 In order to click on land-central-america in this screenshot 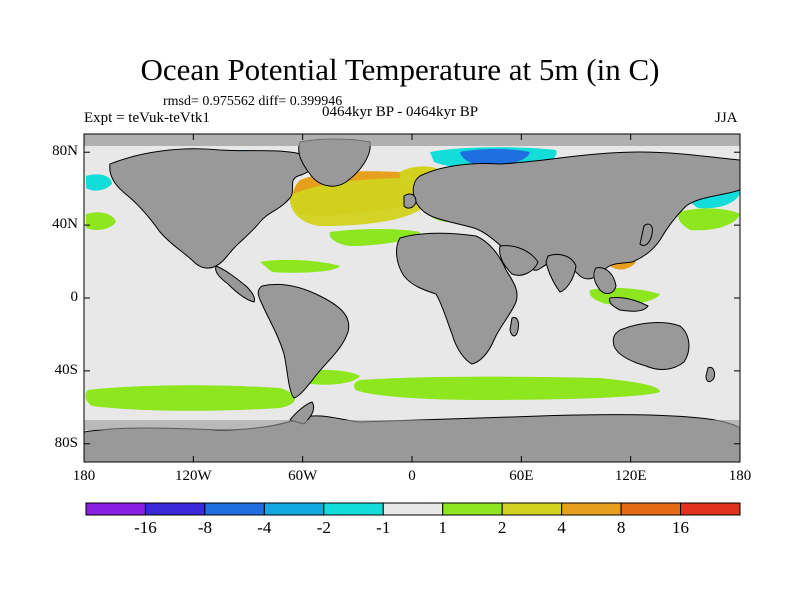, I will do `click(235, 284)`.